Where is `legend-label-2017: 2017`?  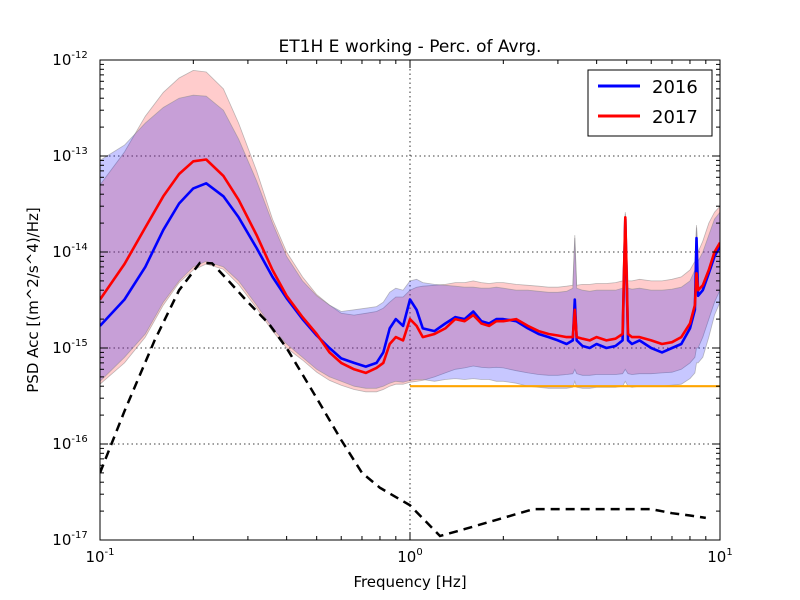 legend-label-2017: 2017 is located at coordinates (675, 117).